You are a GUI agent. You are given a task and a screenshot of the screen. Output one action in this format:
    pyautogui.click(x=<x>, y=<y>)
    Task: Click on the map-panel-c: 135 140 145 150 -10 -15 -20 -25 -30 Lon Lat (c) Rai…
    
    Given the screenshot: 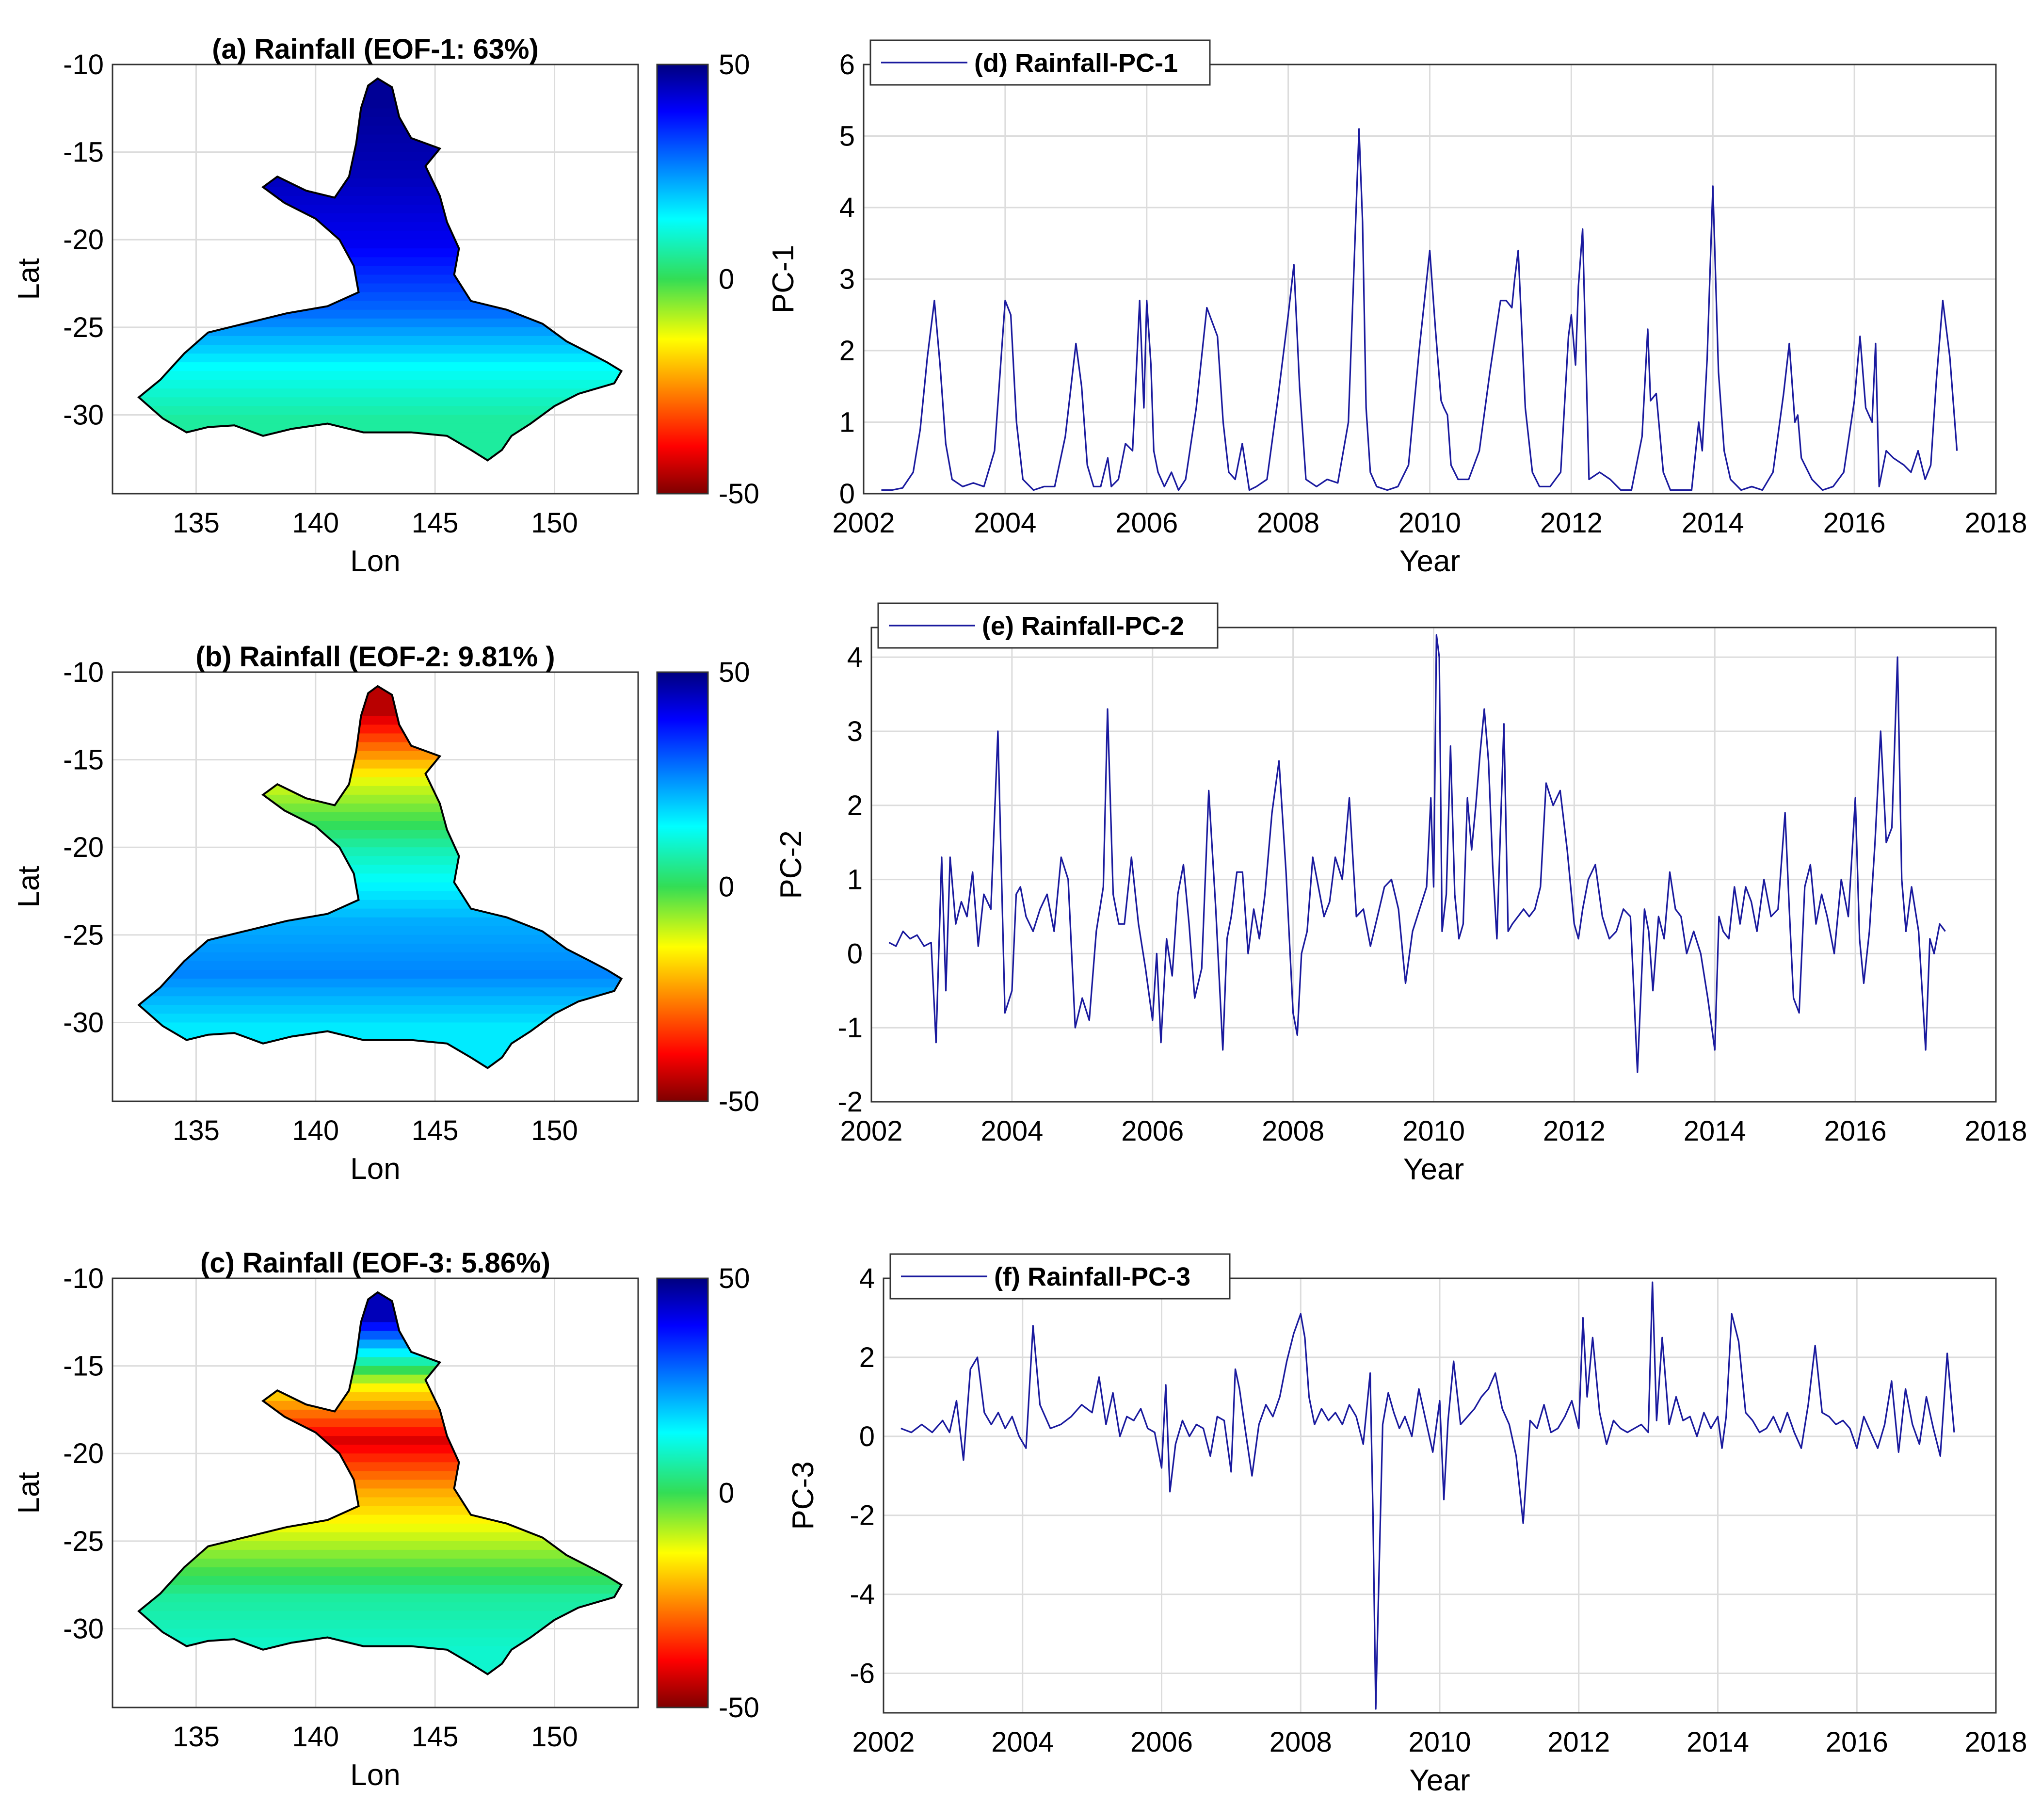 What is the action you would take?
    pyautogui.click(x=385, y=1519)
    